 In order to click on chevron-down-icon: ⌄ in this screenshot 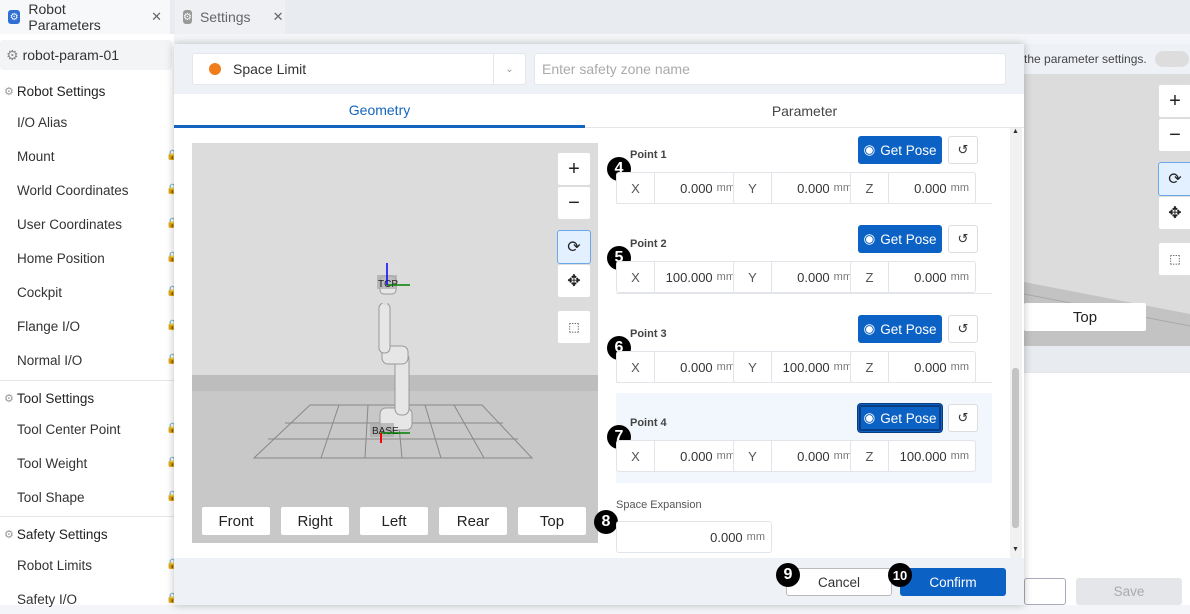, I will do `click(509, 69)`.